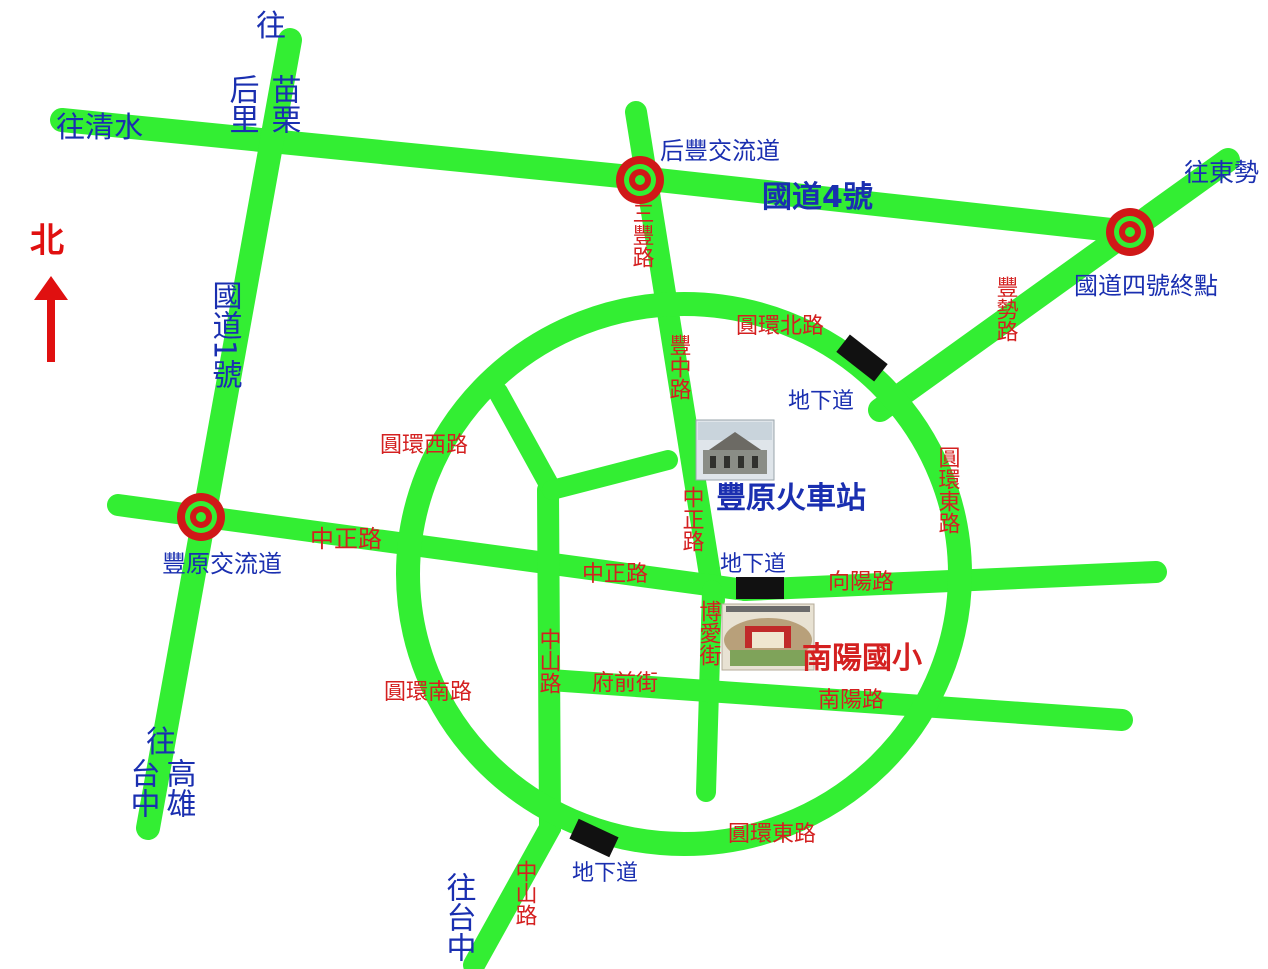 The image size is (1268, 969). Describe the element at coordinates (201, 517) in the screenshot. I see `interchange-fengyuan-marker` at that location.